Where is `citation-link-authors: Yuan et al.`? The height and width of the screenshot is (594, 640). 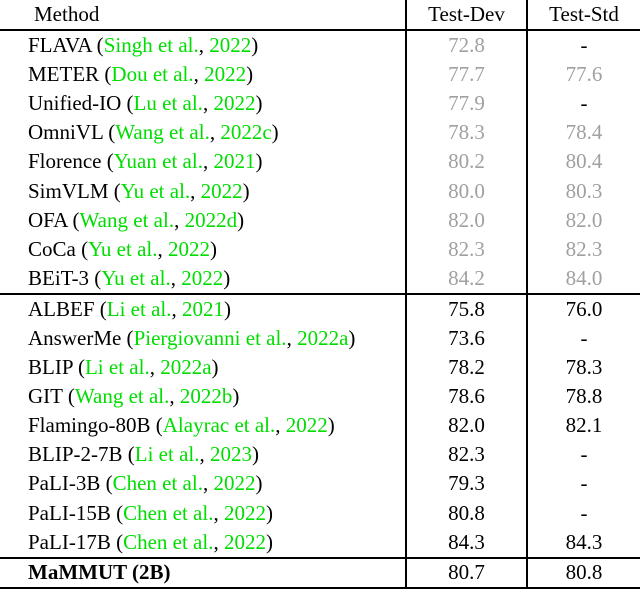
citation-link-authors: Yuan et al. is located at coordinates (158, 161).